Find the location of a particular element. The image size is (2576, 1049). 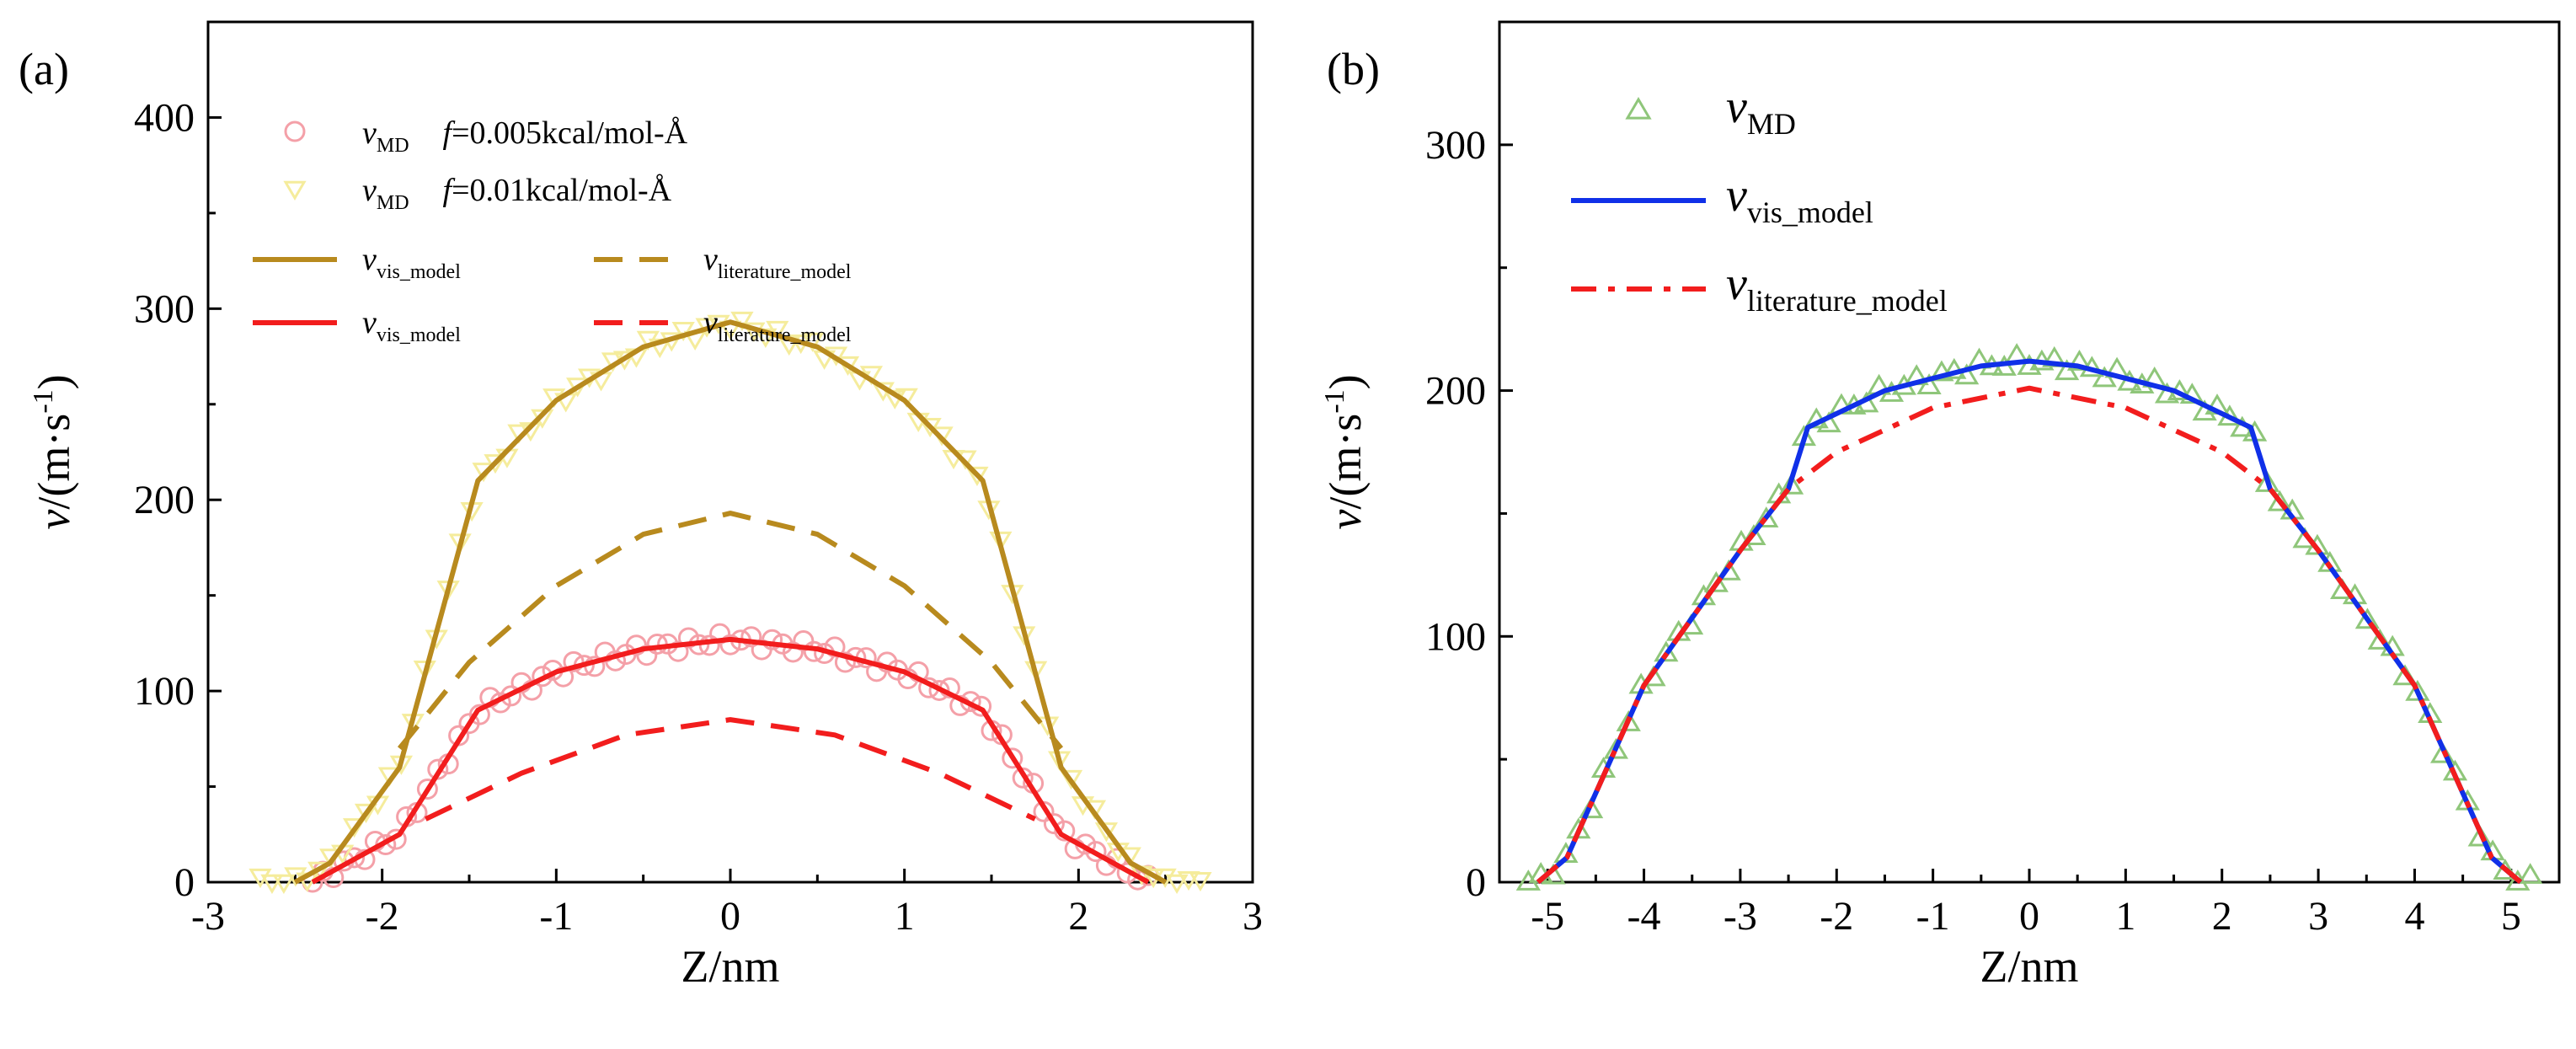

x-tick-label: -5 is located at coordinates (1547, 916).